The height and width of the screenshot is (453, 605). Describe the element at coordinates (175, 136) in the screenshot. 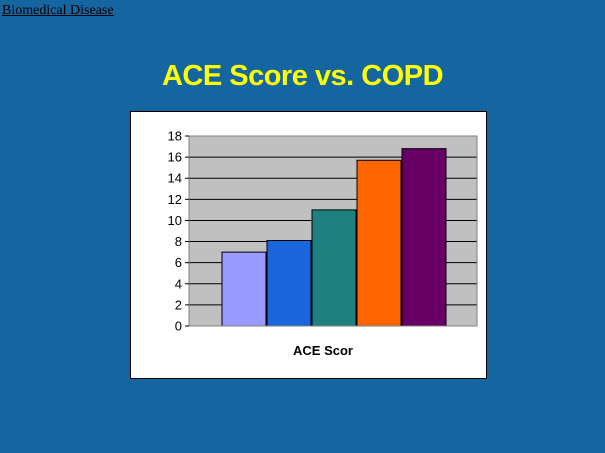

I see `y-tick-label: 18` at that location.